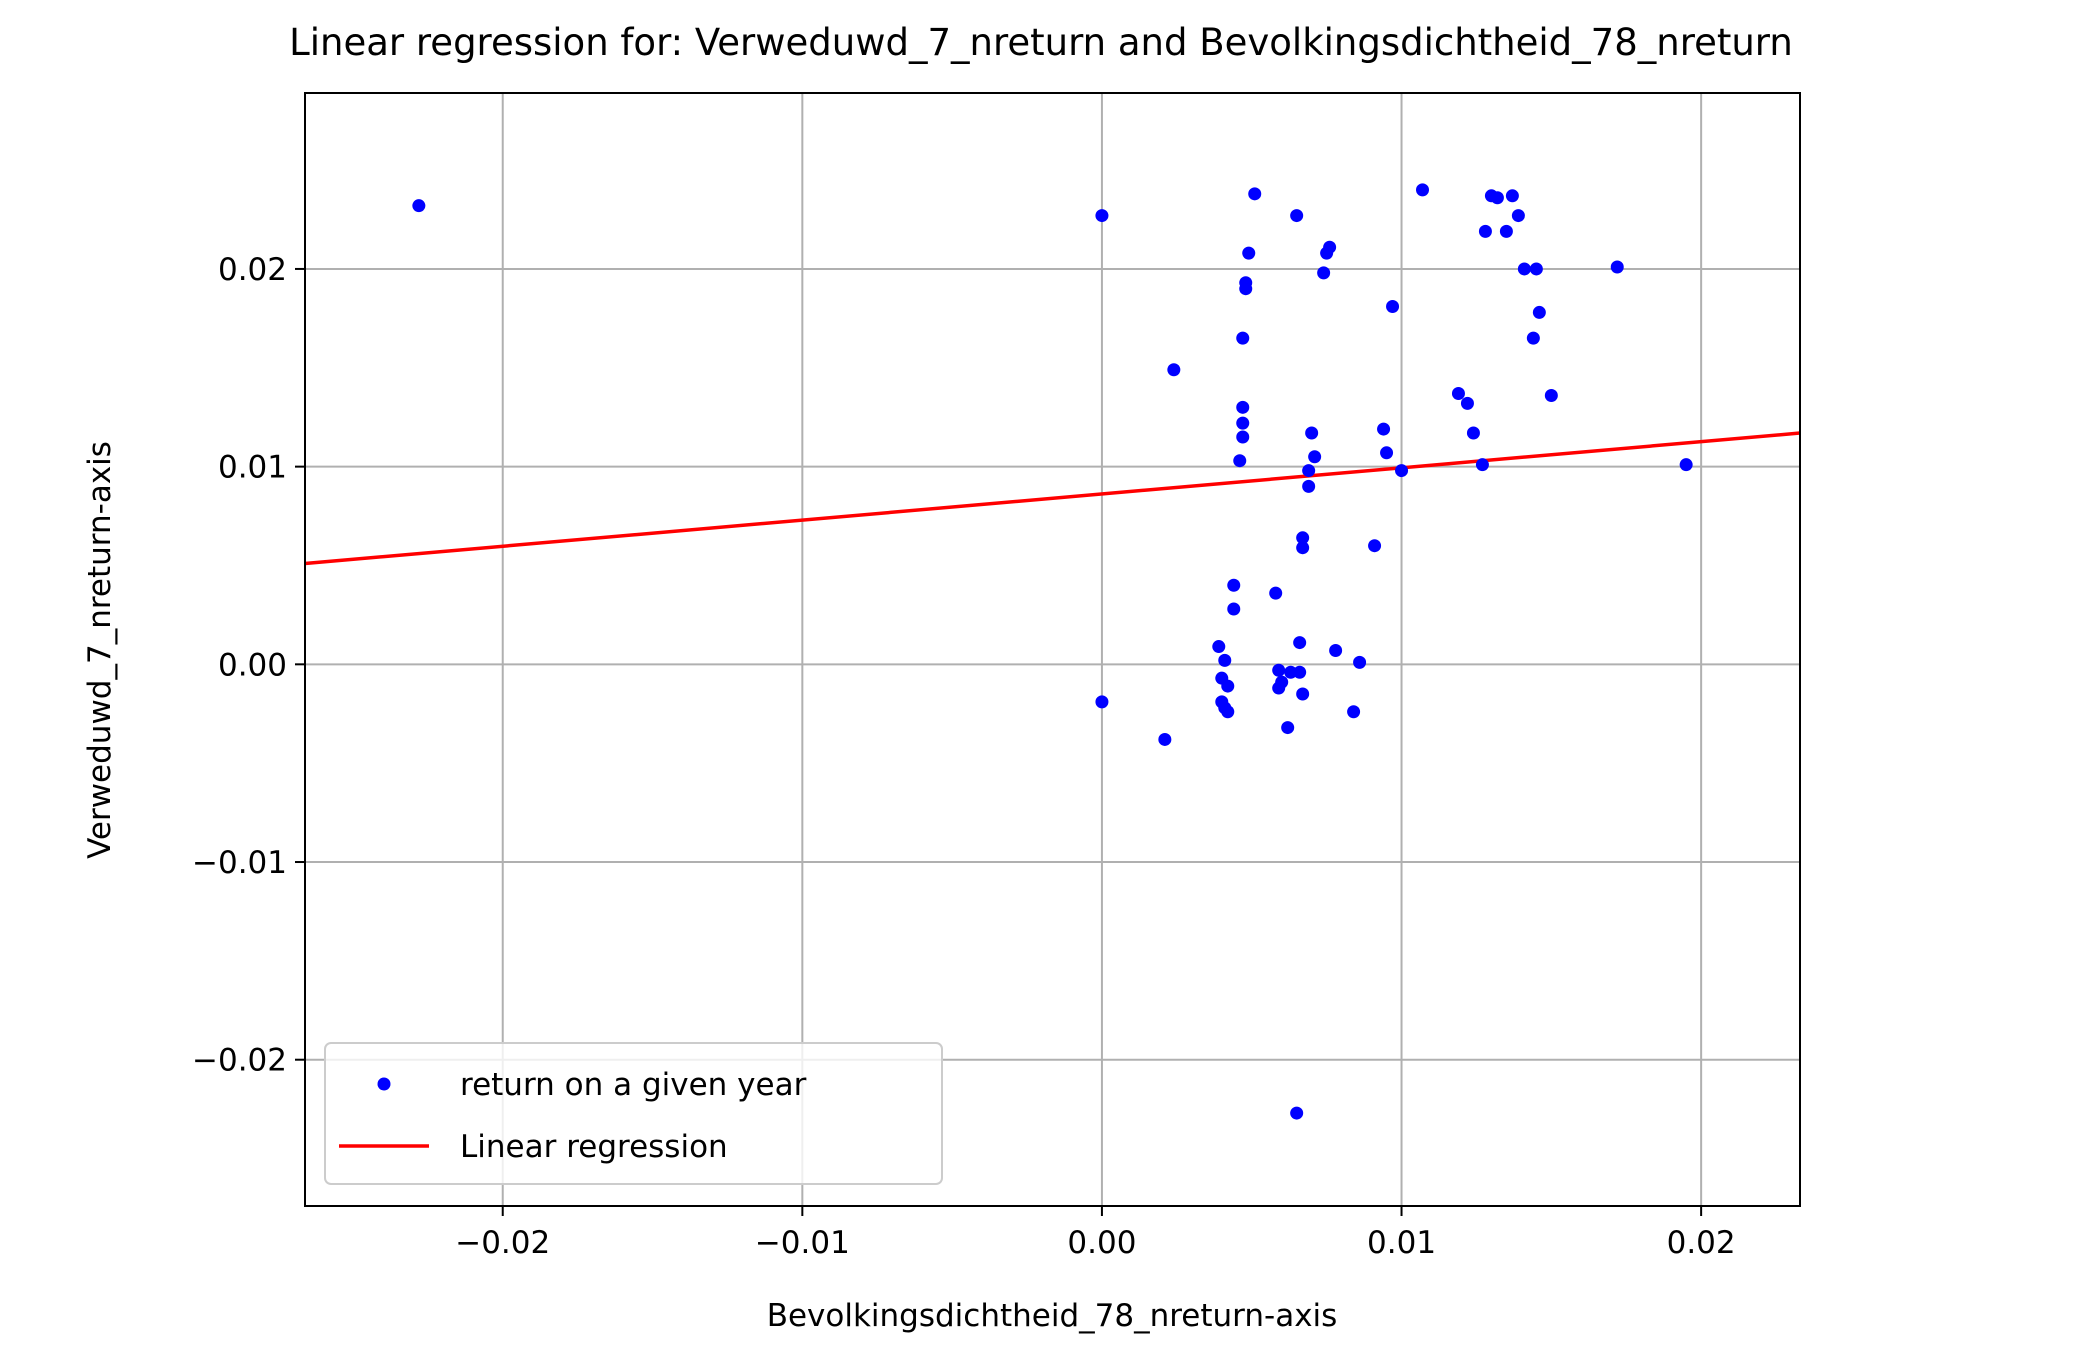  I want to click on legend-label-scatter: return on a given year, so click(633, 1085).